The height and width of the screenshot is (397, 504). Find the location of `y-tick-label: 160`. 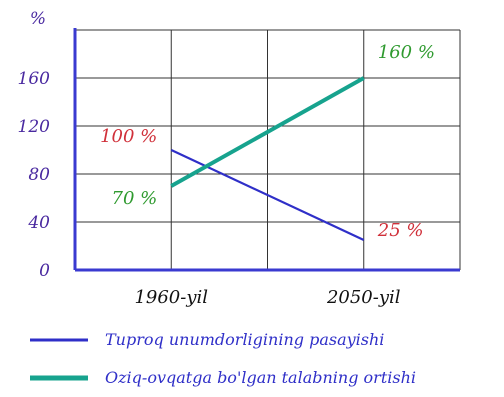

y-tick-label: 160 is located at coordinates (34, 79).